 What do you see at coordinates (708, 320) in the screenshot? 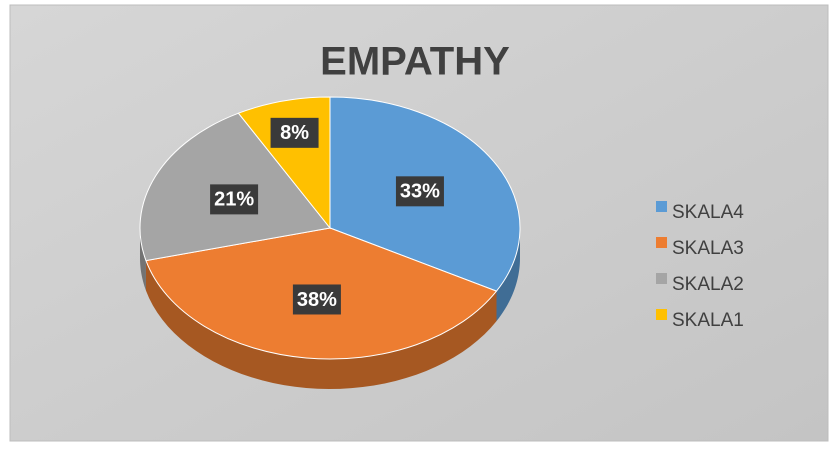
I see `legend-label: SKALA1` at bounding box center [708, 320].